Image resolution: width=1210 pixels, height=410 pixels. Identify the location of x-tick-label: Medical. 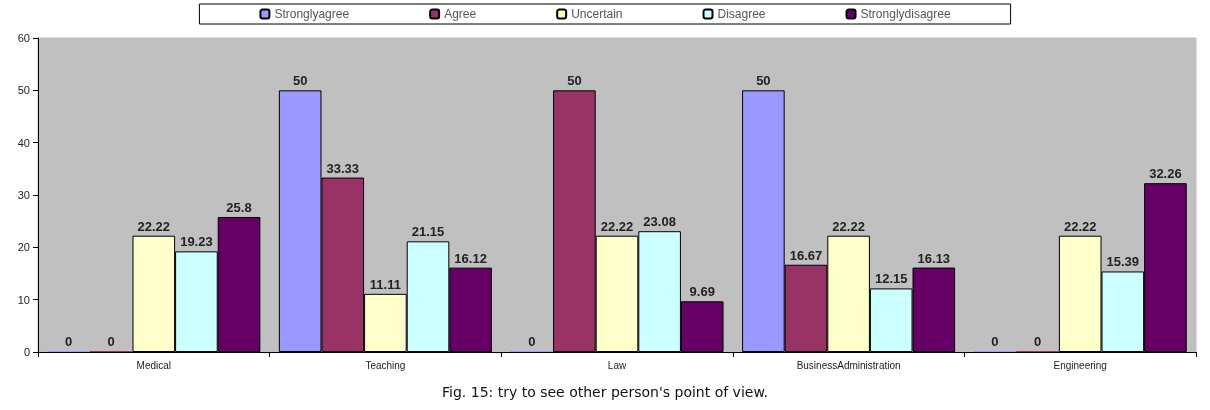
(154, 365).